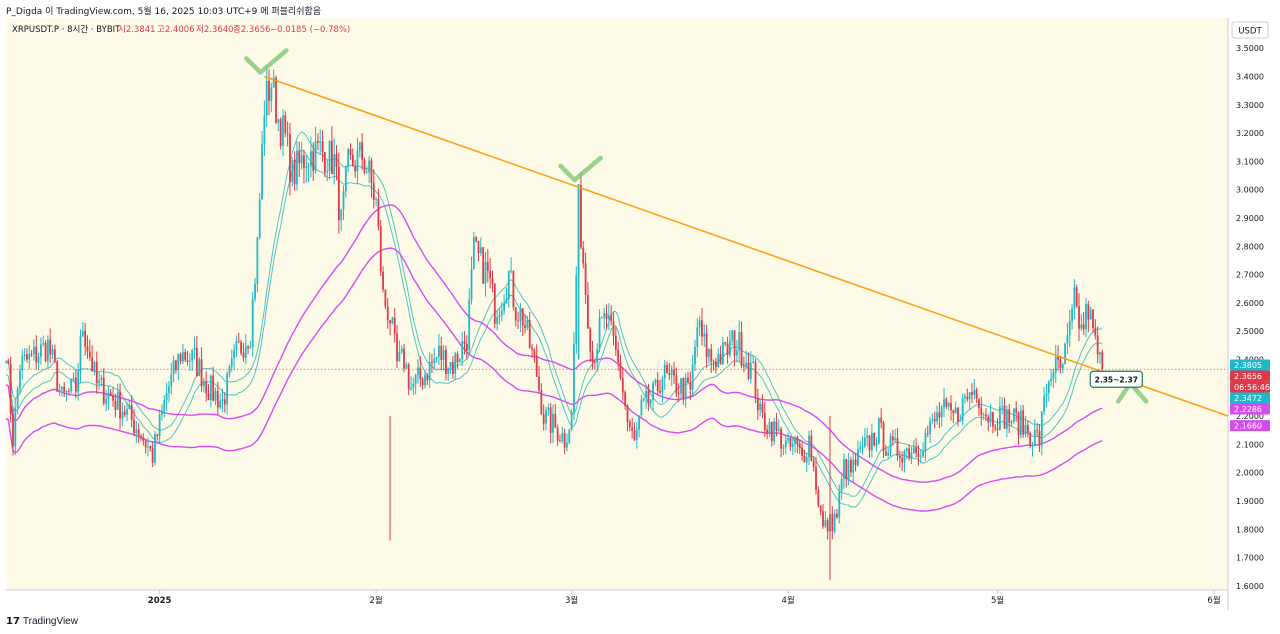 Image resolution: width=1280 pixels, height=634 pixels. What do you see at coordinates (1250, 190) in the screenshot?
I see `y-tick-label: 3.0000` at bounding box center [1250, 190].